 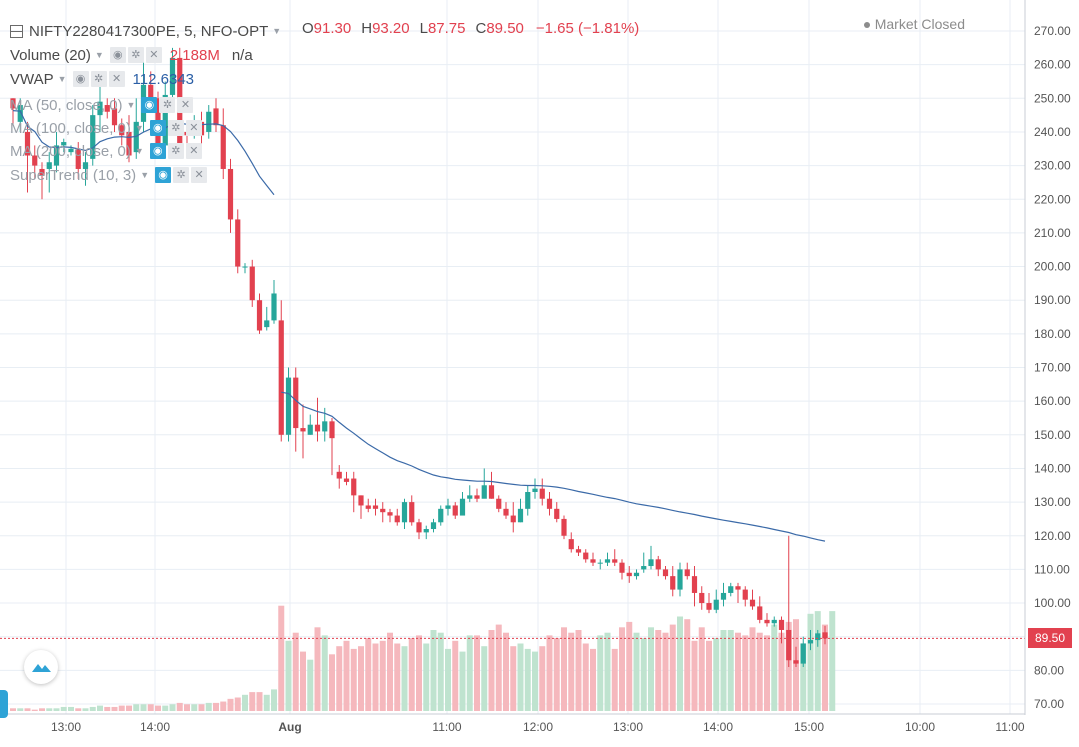 I want to click on indicator-vwap: VWAP ▼ ◉ ✲ ✕ 112.6343, so click(x=102, y=79).